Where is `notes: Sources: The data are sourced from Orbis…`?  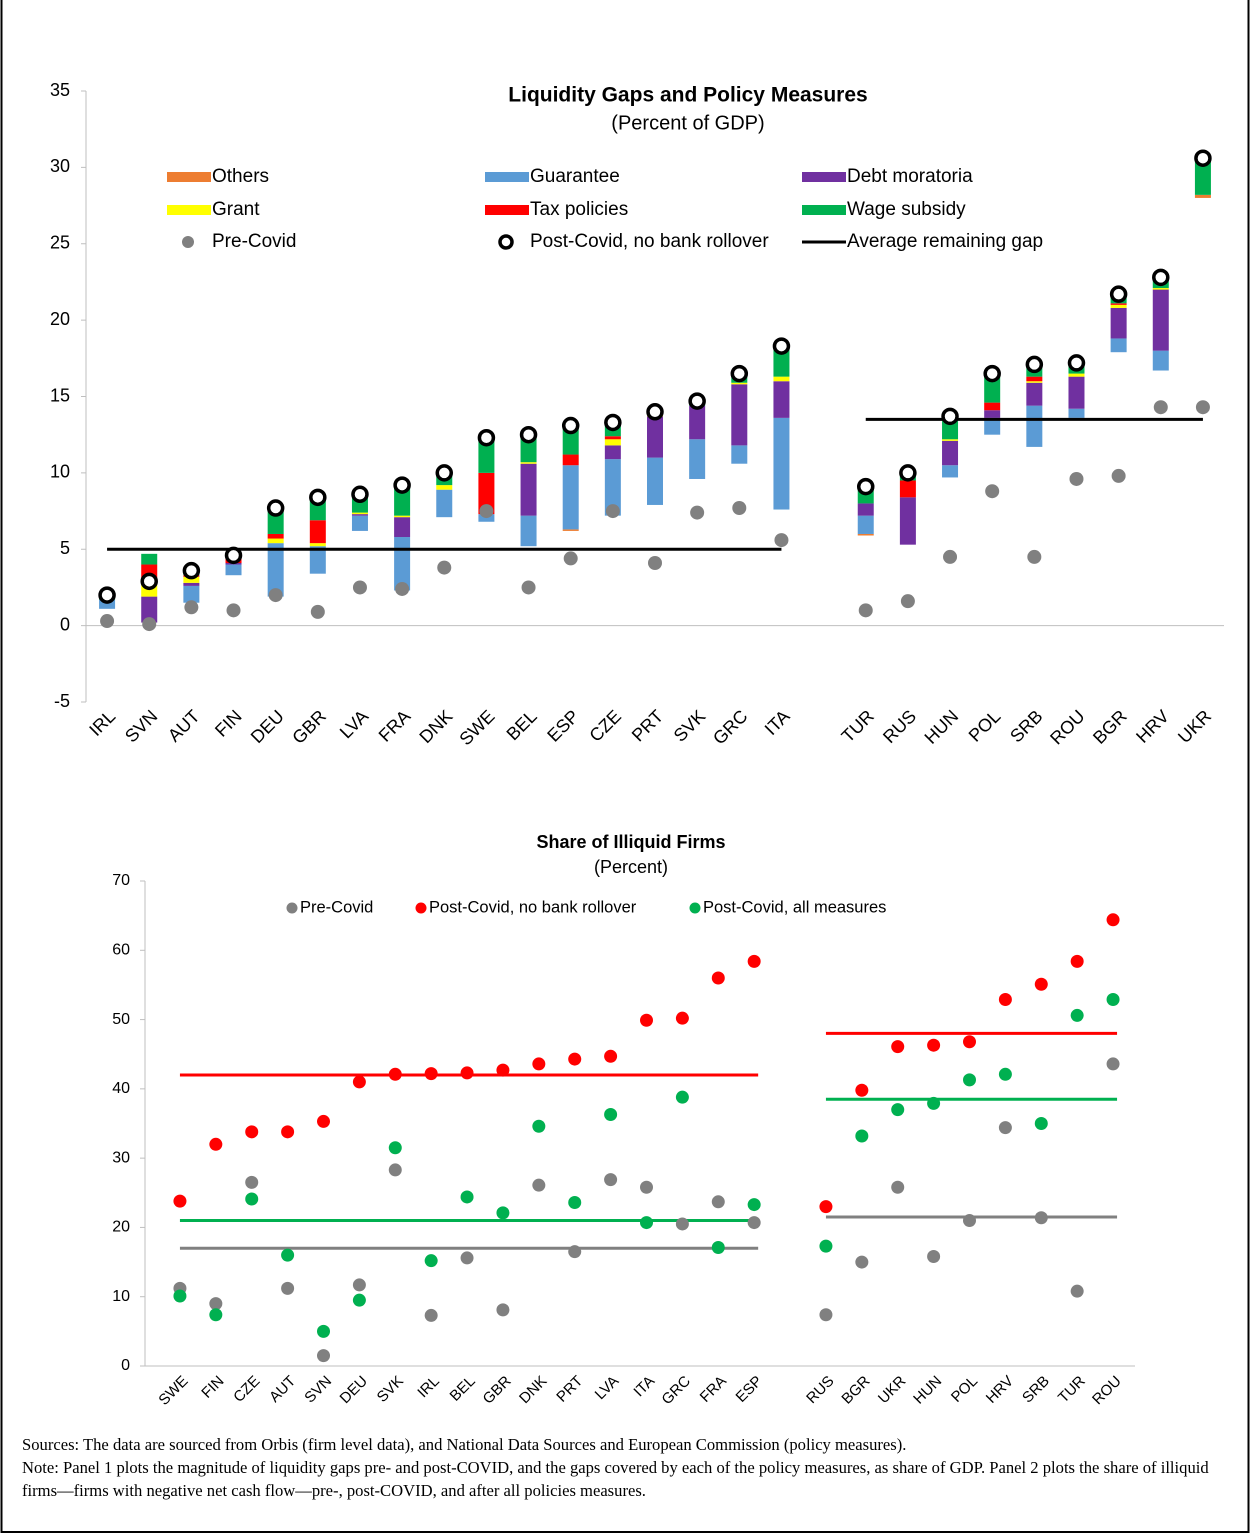 notes: Sources: The data are sourced from Orbis… is located at coordinates (629, 1467).